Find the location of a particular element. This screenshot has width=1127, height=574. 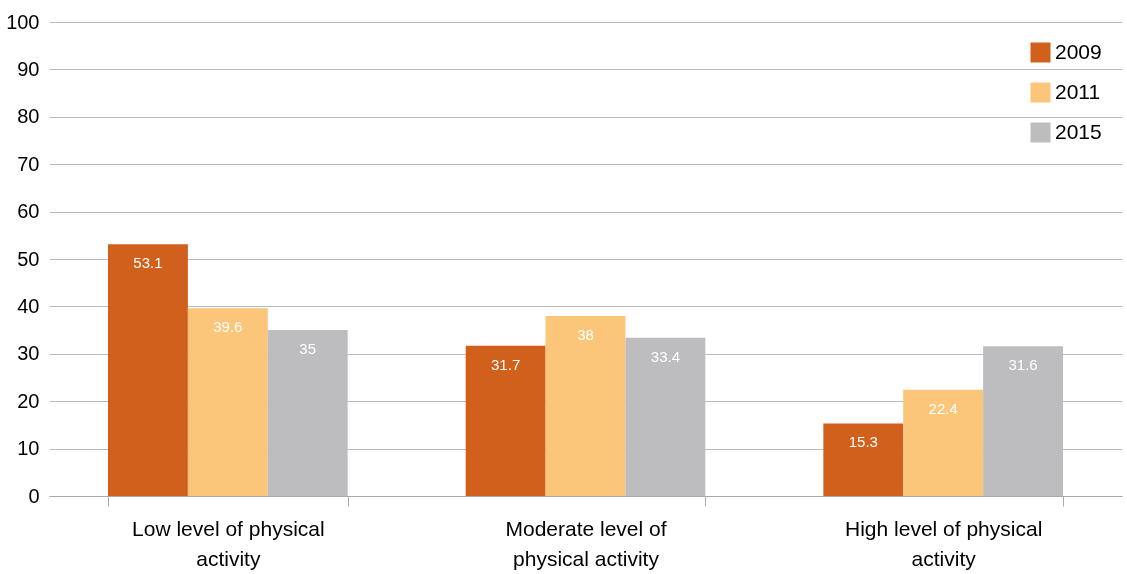

x-tick-label: High level of physical activity is located at coordinates (944, 543).